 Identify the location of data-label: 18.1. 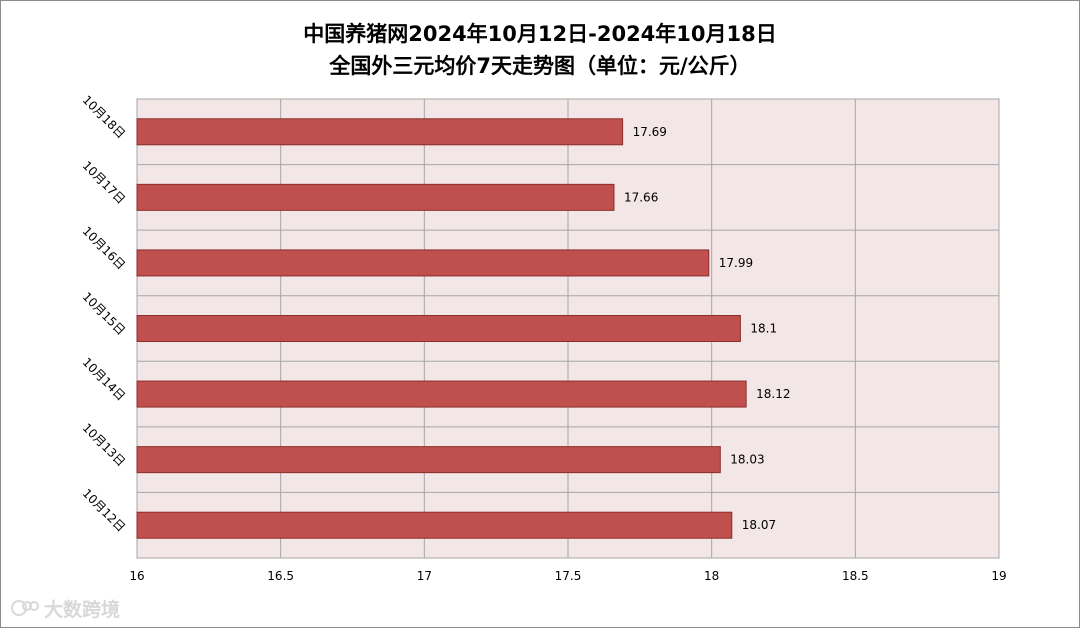
(763, 329).